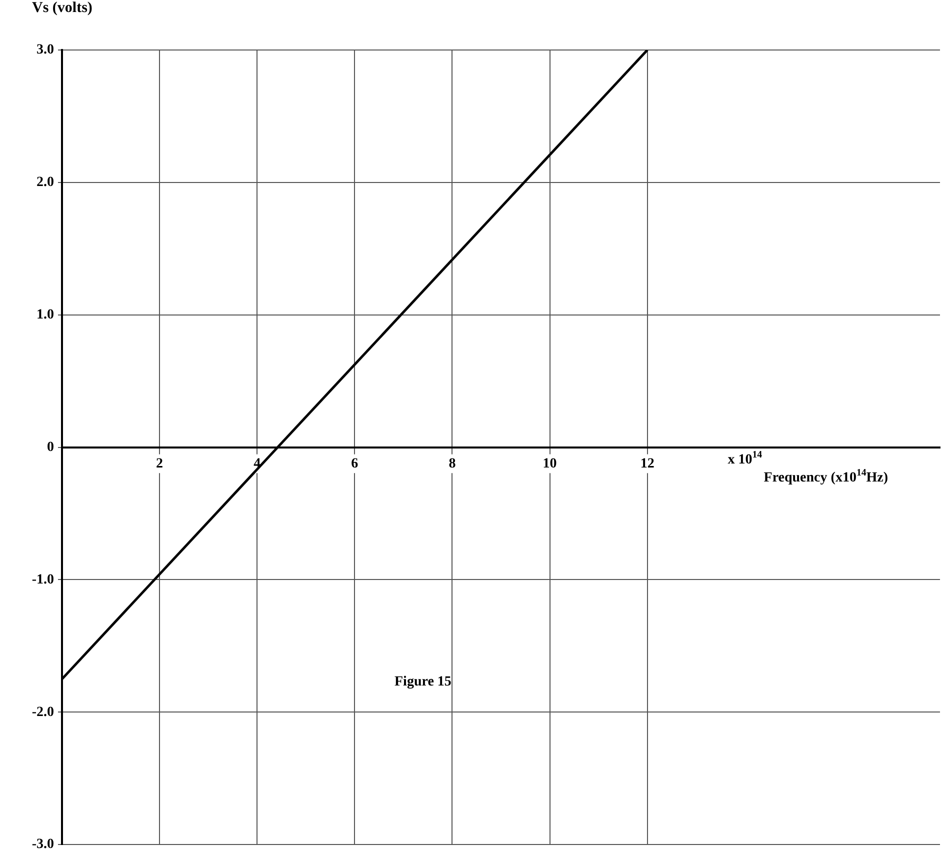 The image size is (950, 857). I want to click on y-tick-label: 1.0, so click(45, 314).